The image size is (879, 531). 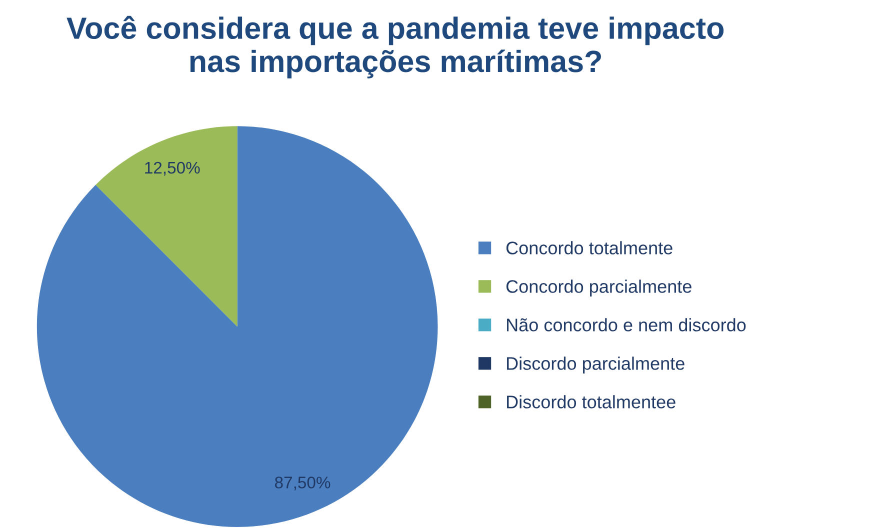 I want to click on legend-label: Concordo parcialmente, so click(x=599, y=288).